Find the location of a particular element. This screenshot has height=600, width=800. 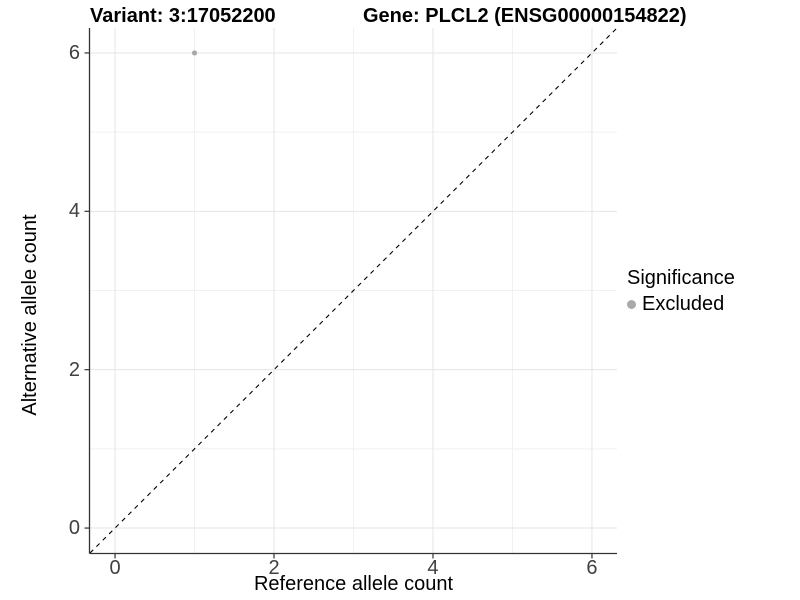

y-axis-title: Alternative allele count is located at coordinates (30, 315).